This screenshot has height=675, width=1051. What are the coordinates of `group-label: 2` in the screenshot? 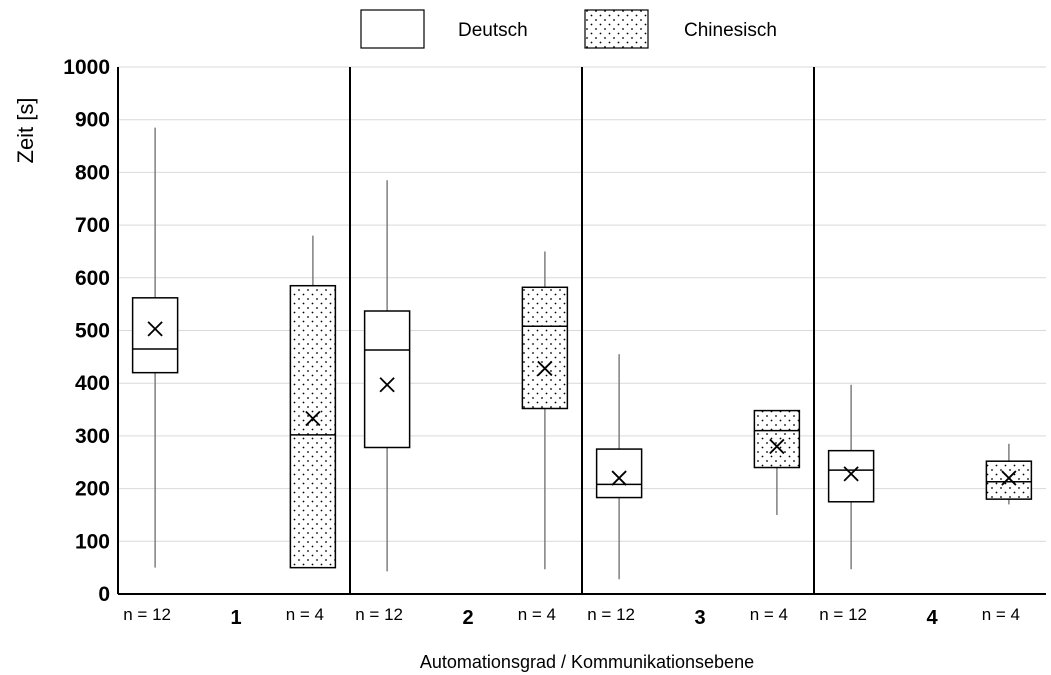 It's located at (467, 618).